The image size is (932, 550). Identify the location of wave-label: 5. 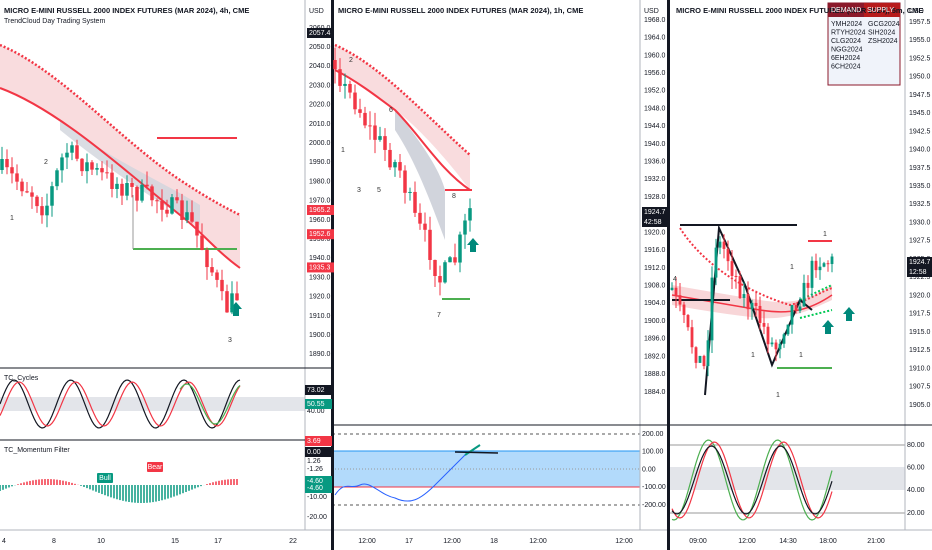
(379, 190).